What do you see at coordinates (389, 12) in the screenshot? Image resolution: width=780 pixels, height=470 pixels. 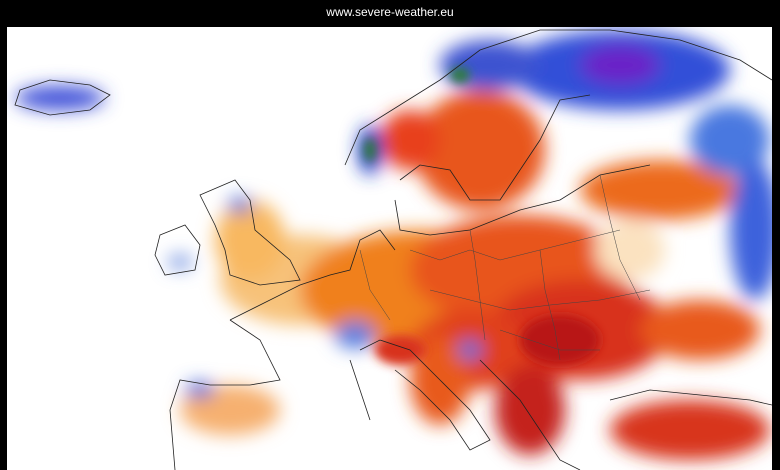 I see `source-label: www.severe-weather.eu` at bounding box center [389, 12].